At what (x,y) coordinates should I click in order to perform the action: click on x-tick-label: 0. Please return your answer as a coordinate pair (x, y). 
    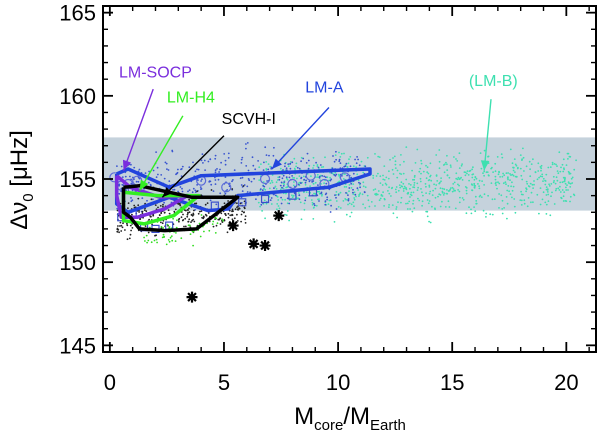
    Looking at the image, I should click on (110, 382).